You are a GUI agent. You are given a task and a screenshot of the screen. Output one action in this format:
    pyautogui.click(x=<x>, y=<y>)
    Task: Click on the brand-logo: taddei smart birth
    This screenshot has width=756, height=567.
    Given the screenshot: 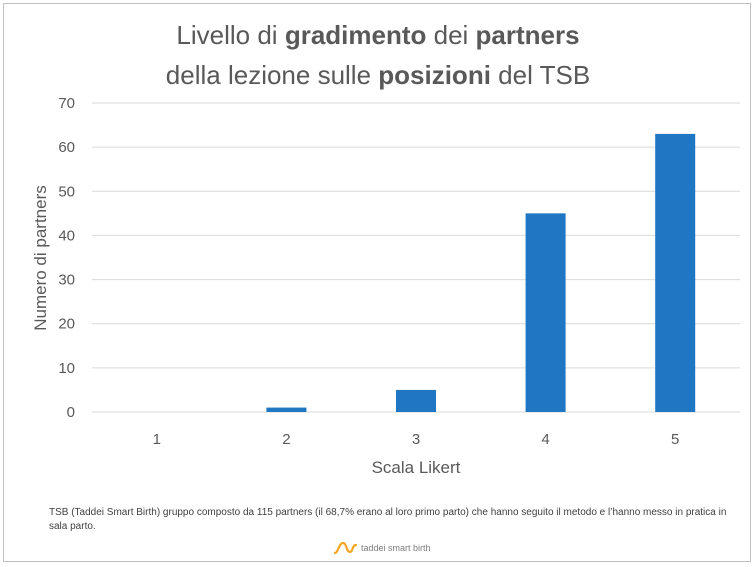 What is the action you would take?
    pyautogui.click(x=382, y=548)
    